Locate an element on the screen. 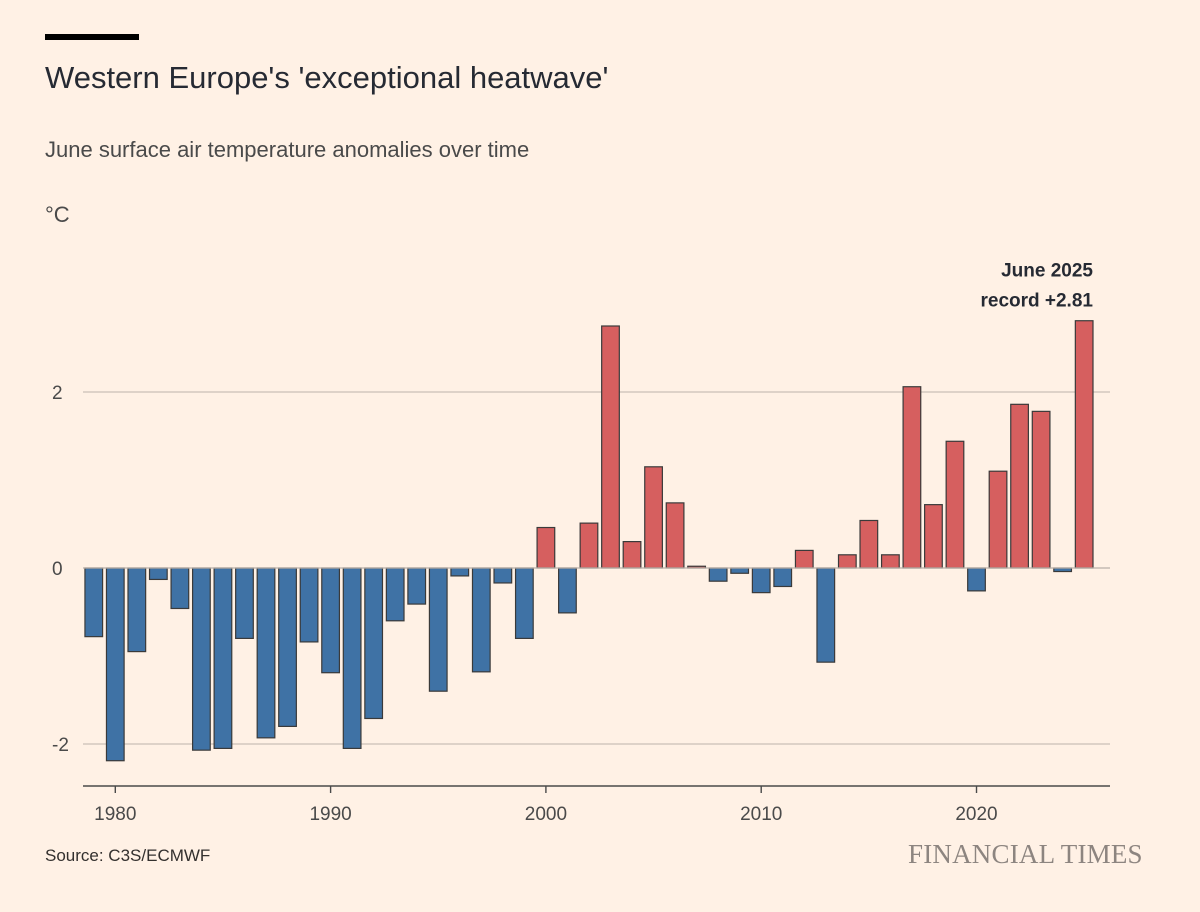 The width and height of the screenshot is (1200, 912). y-axis-unit: °C is located at coordinates (57, 214).